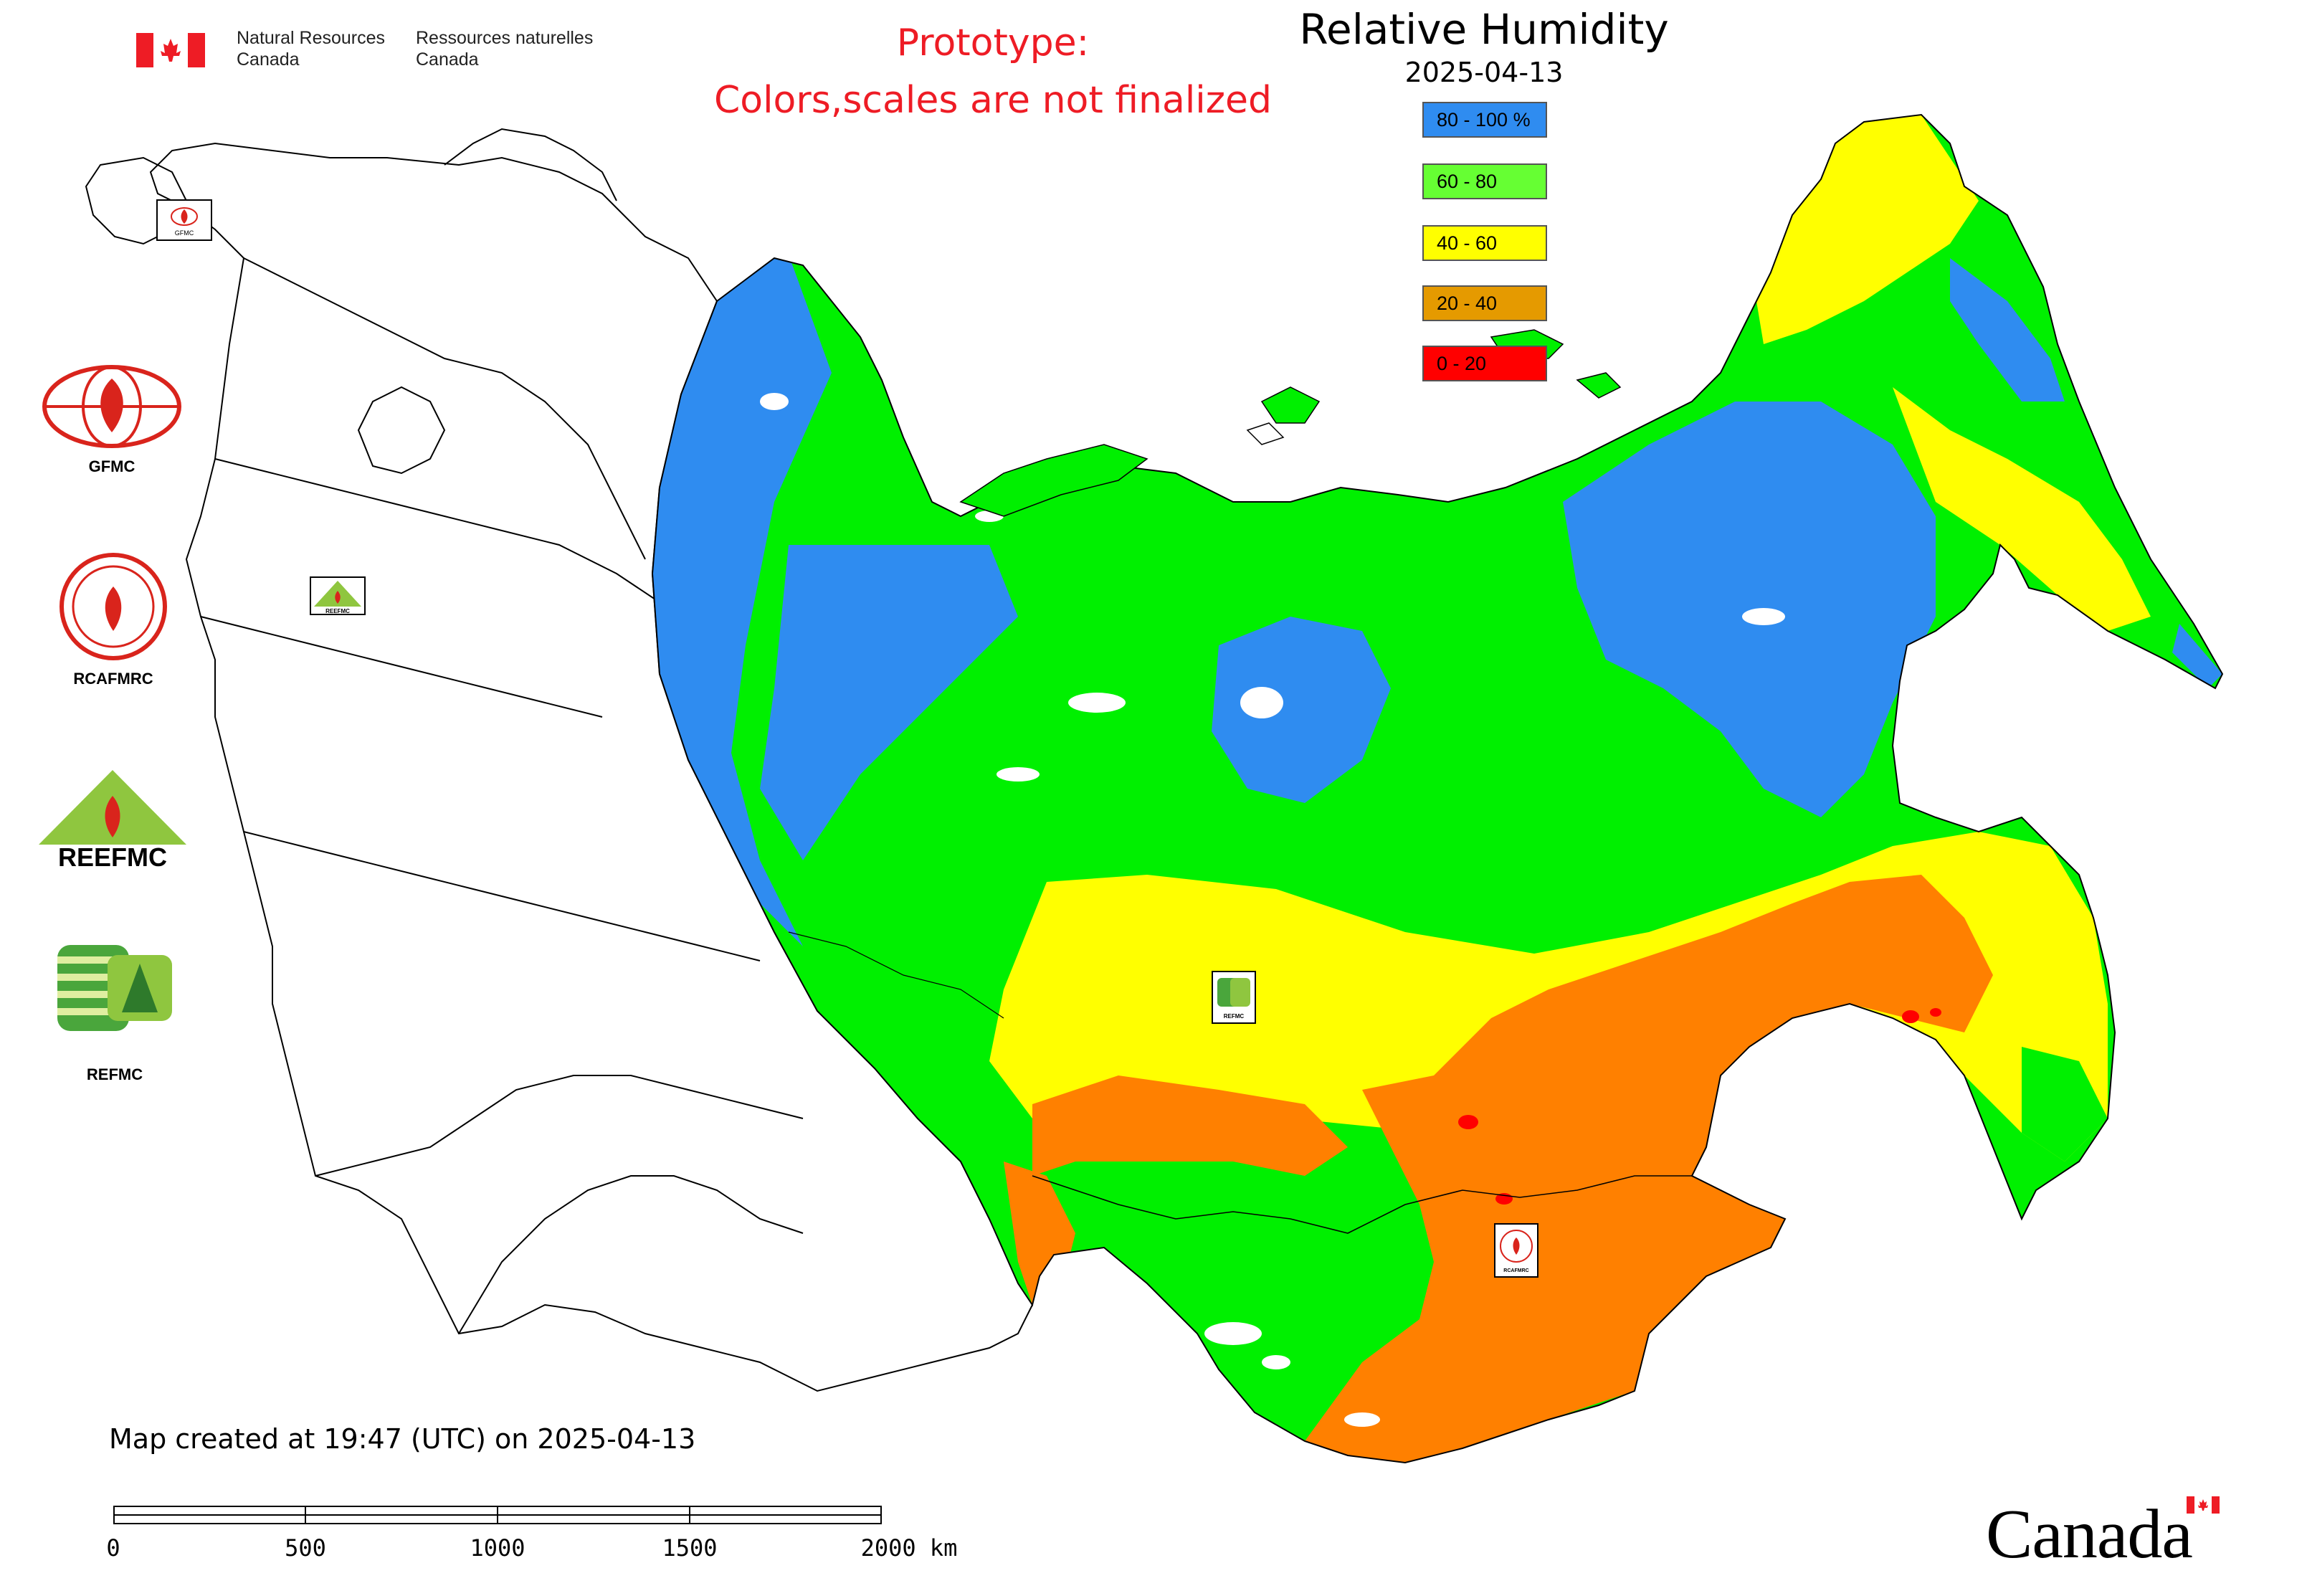 This screenshot has width=2302, height=1596. What do you see at coordinates (113, 679) in the screenshot?
I see `rcafmrc-label: RCAFMRC` at bounding box center [113, 679].